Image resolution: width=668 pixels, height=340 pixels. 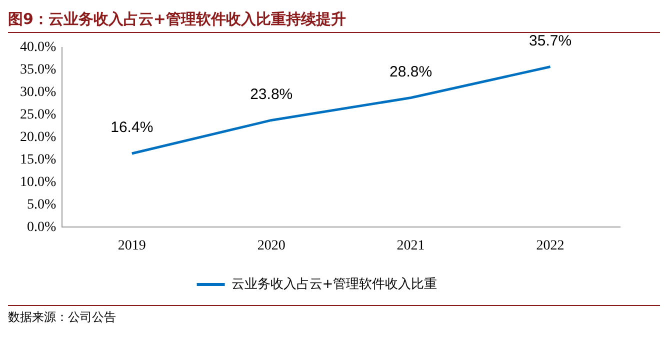 I want to click on x-tick-label: 2021, so click(x=410, y=246).